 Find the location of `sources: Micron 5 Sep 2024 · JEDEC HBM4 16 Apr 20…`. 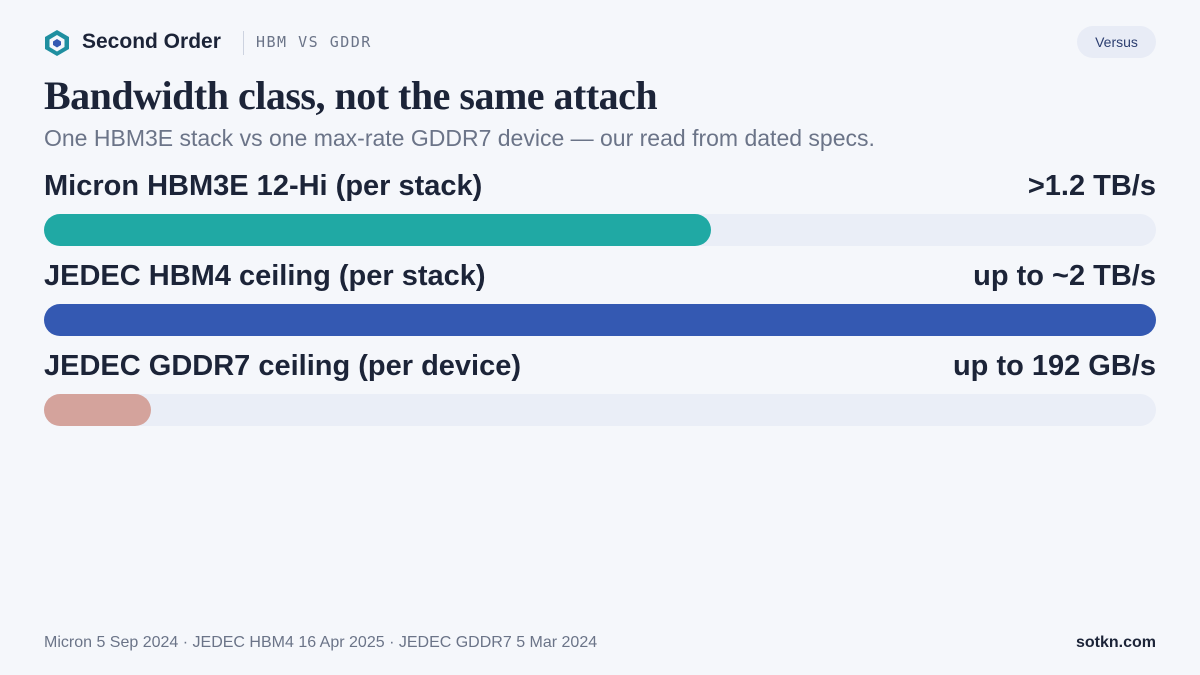

sources: Micron 5 Sep 2024 · JEDEC HBM4 16 Apr 20… is located at coordinates (321, 642).